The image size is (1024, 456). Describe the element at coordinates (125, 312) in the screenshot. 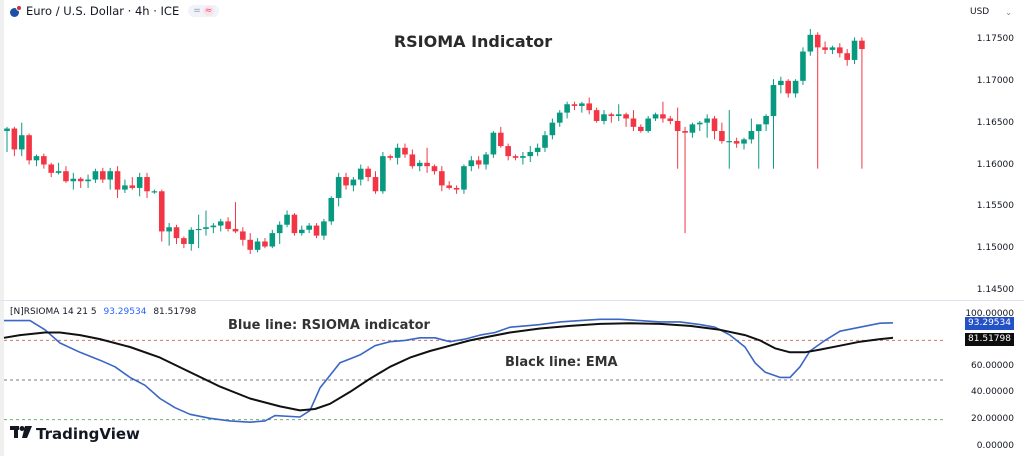

I see `rsioma-value: 93.29534` at that location.